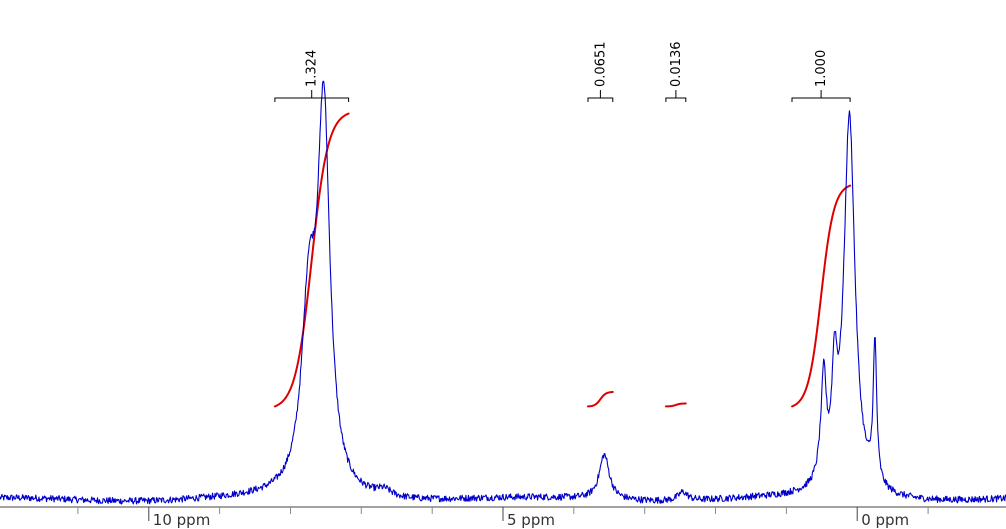 Image resolution: width=1006 pixels, height=529 pixels. I want to click on x-tick-label: 5 ppm, so click(531, 520).